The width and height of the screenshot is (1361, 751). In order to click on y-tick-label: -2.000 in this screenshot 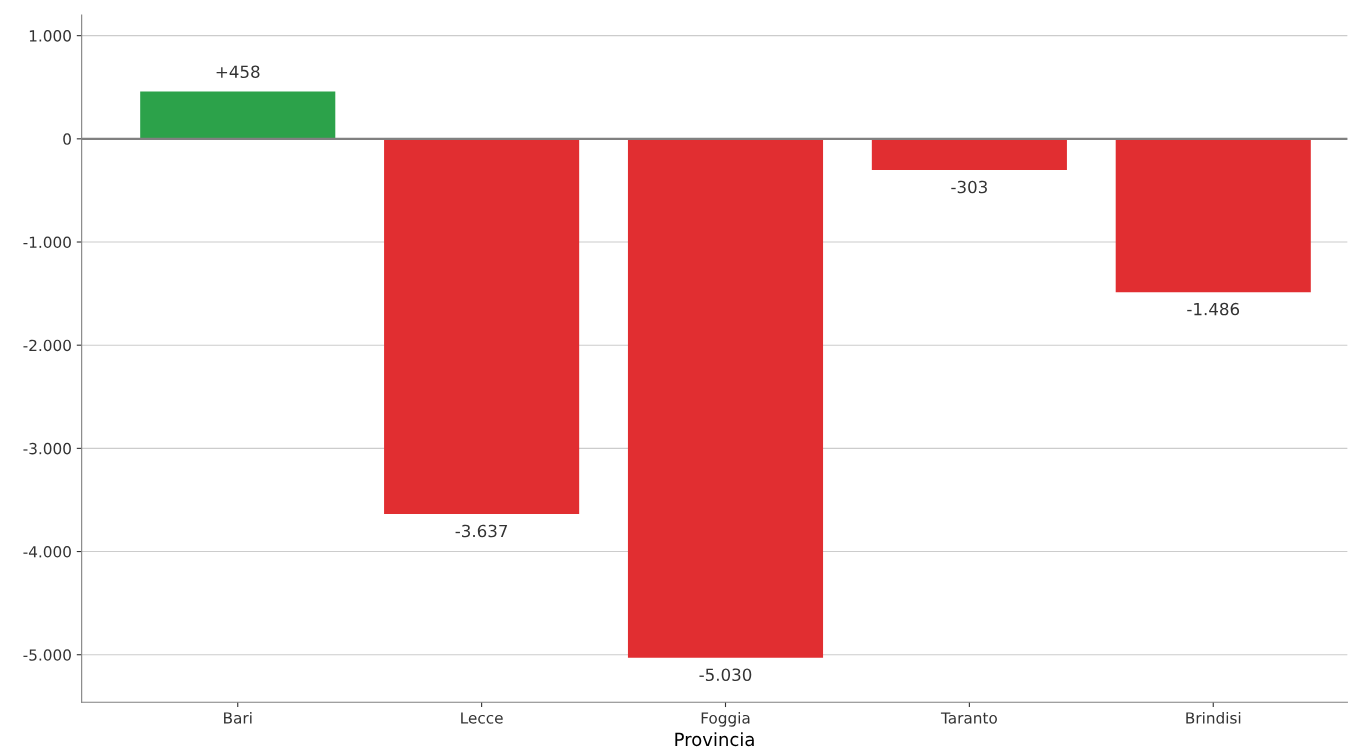, I will do `click(47, 345)`.